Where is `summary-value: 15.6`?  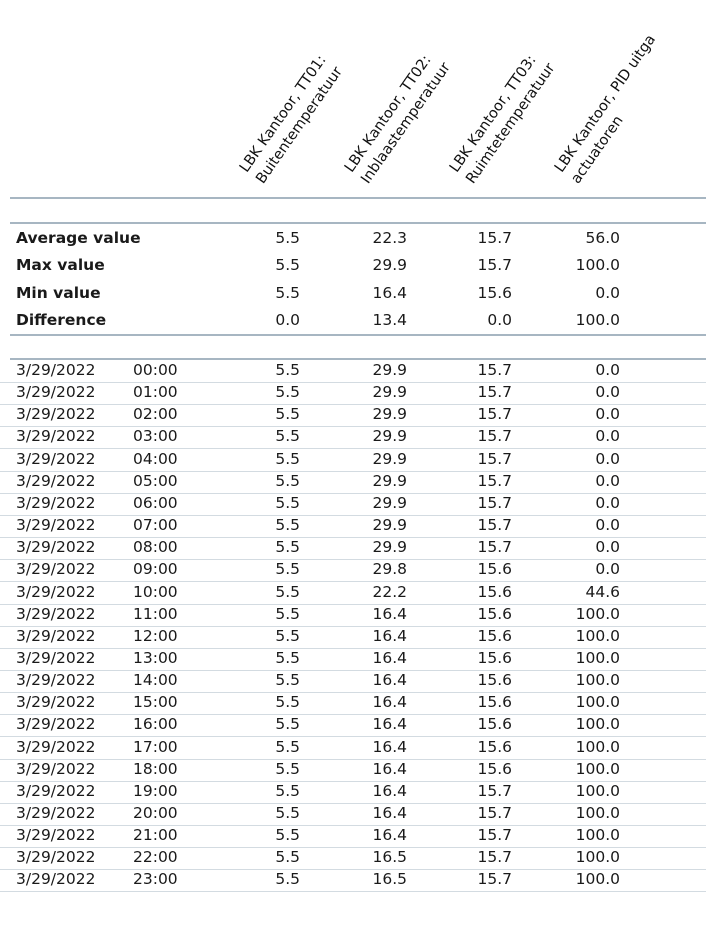 summary-value: 15.6 is located at coordinates (494, 293).